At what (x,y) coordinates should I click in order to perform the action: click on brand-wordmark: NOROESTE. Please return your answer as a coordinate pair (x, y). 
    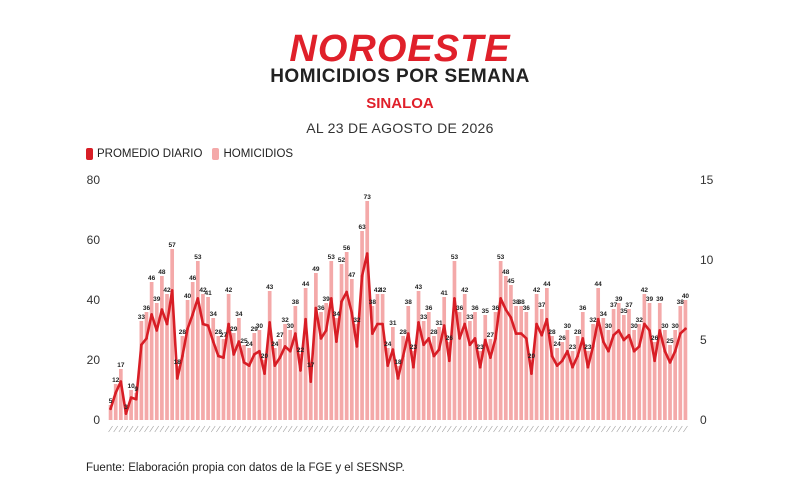
    Looking at the image, I should click on (400, 48).